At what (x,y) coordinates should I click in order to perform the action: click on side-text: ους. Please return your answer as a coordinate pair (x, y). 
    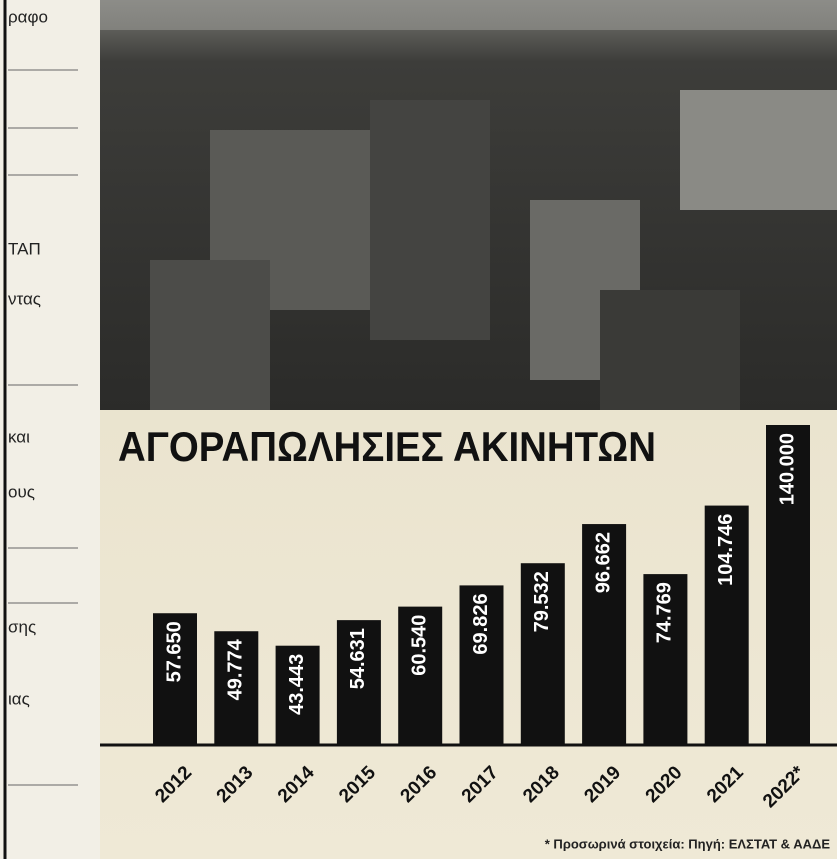
    Looking at the image, I should click on (21, 491).